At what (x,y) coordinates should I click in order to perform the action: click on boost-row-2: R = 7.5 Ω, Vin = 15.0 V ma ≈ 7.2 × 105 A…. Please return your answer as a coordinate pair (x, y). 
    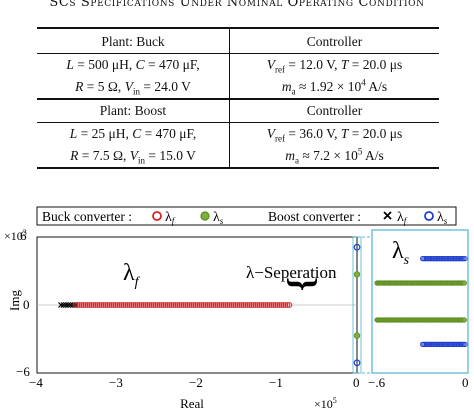
    Looking at the image, I should click on (238, 157).